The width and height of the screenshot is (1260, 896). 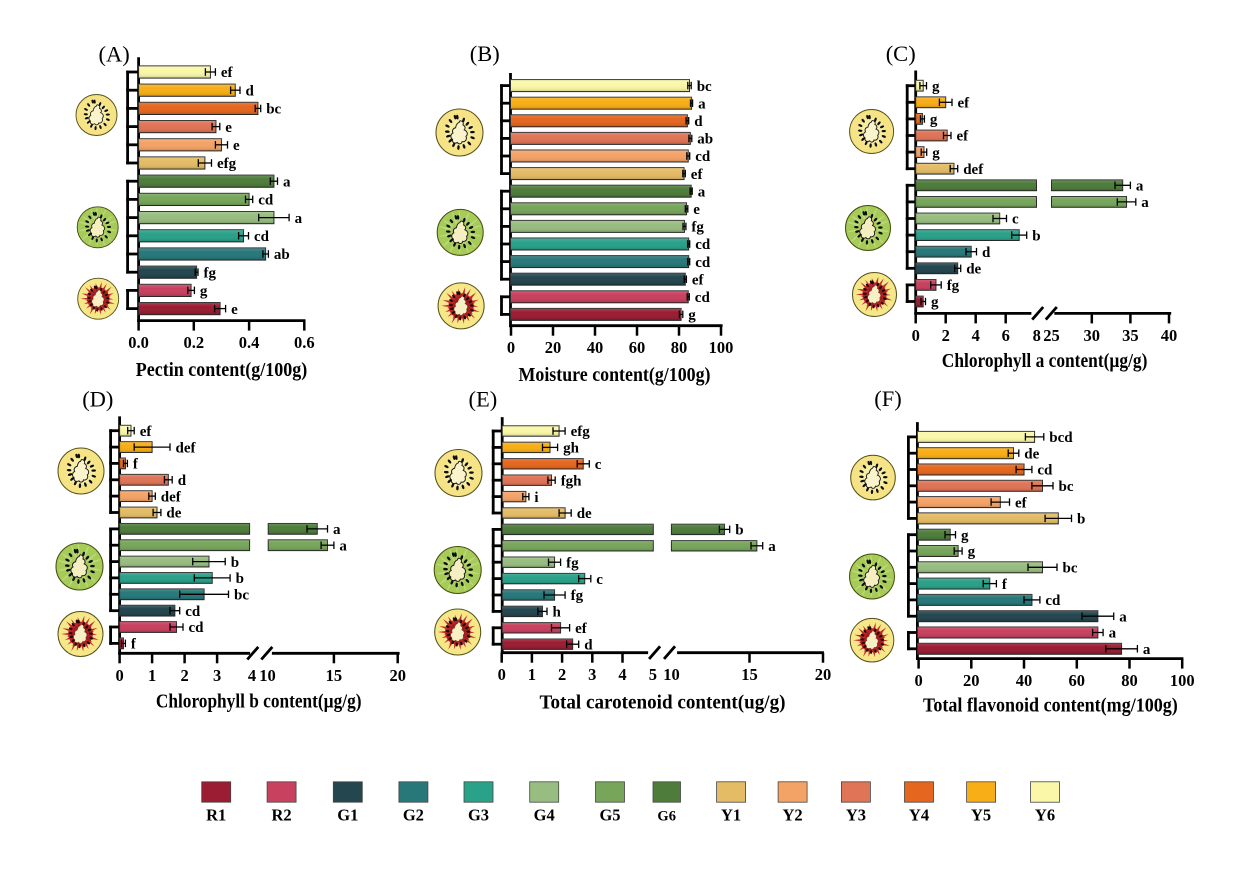 I want to click on svg-text: de, so click(x=584, y=514).